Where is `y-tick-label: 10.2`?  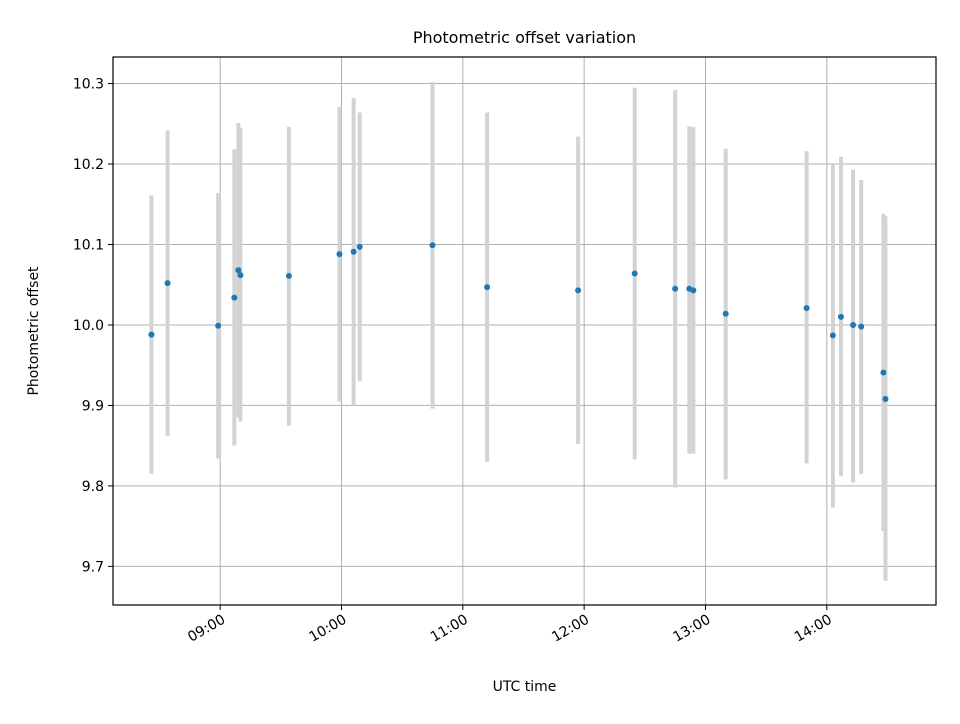 y-tick-label: 10.2 is located at coordinates (88, 165).